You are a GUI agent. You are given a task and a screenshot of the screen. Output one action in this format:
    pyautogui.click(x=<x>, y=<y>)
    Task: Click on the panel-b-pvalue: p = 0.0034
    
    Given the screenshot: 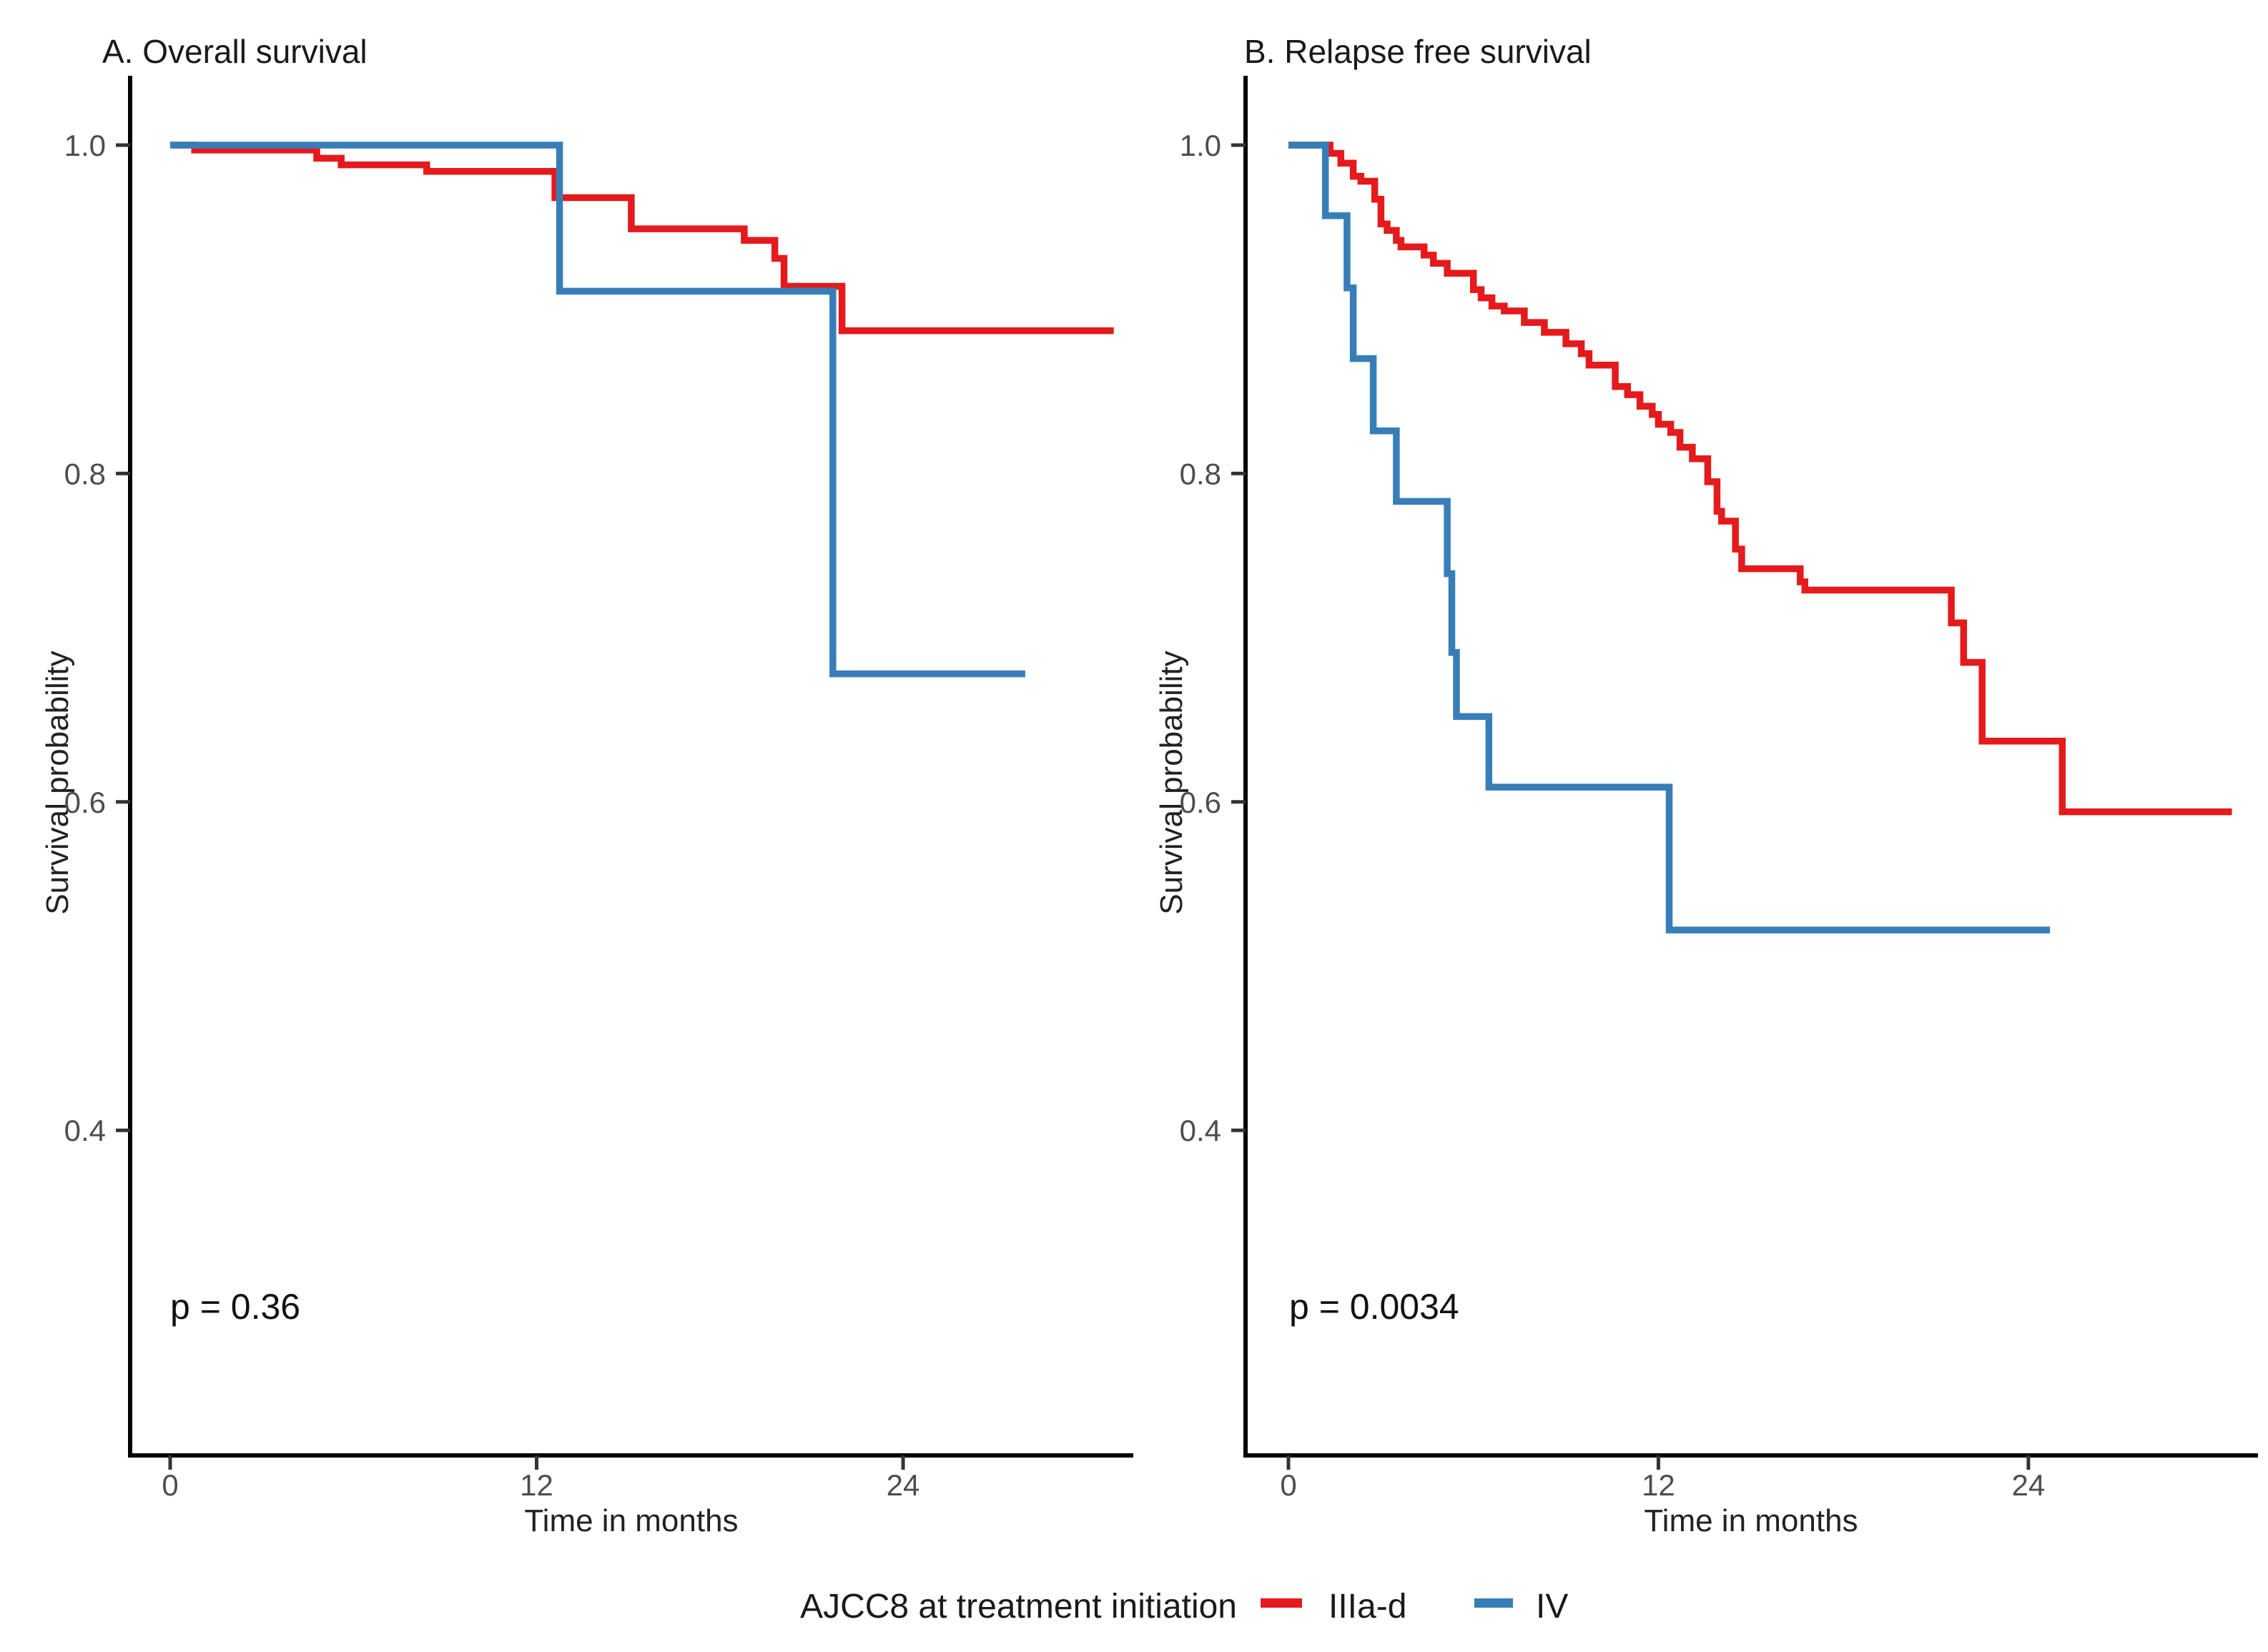 What is the action you would take?
    pyautogui.click(x=1374, y=1307)
    